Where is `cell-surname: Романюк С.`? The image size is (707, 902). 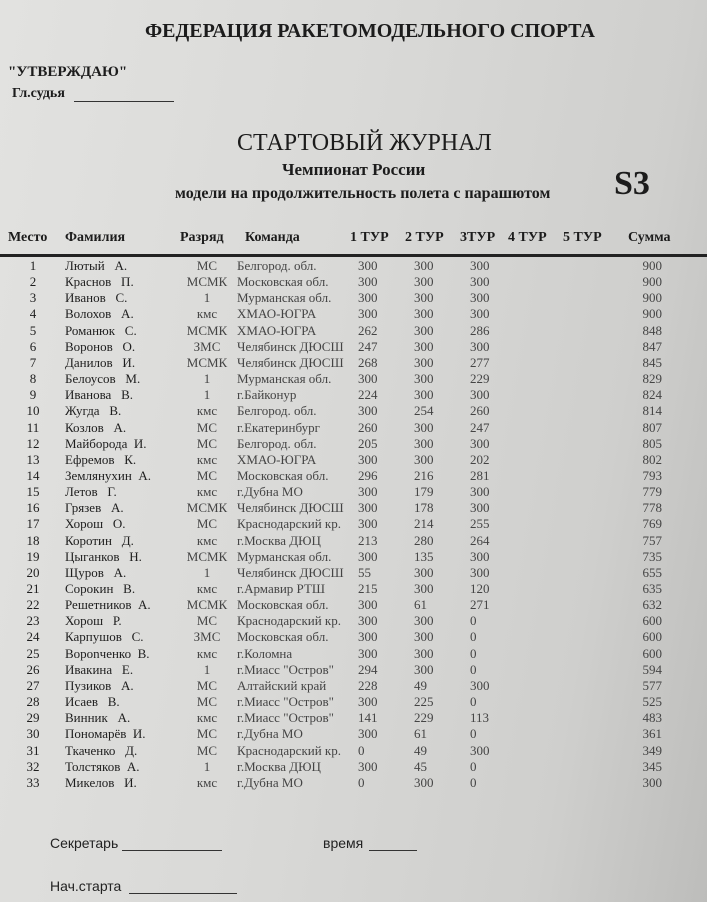
cell-surname: Романюк С. is located at coordinates (101, 330).